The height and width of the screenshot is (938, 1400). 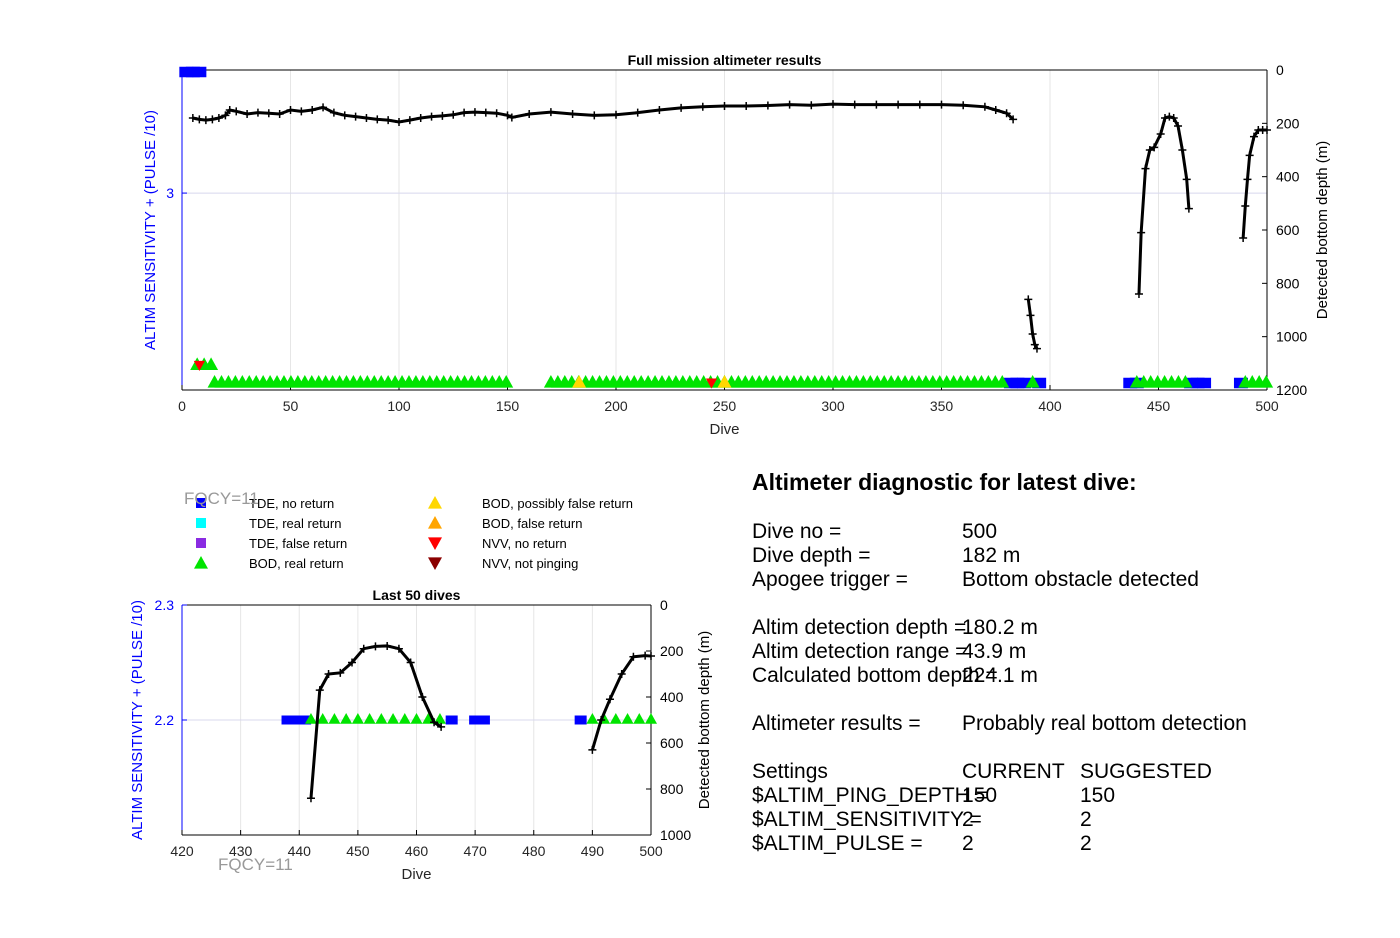 I want to click on results-label: Altimeter results =, so click(x=836, y=723).